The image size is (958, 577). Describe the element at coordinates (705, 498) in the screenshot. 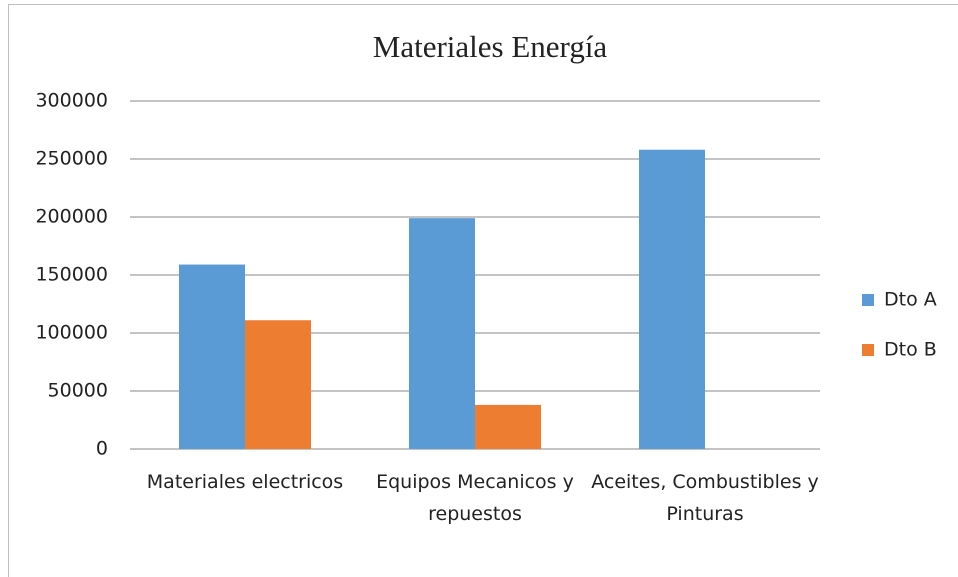

I see `x-tick-label: Aceites, Combustibles y Pinturas` at that location.